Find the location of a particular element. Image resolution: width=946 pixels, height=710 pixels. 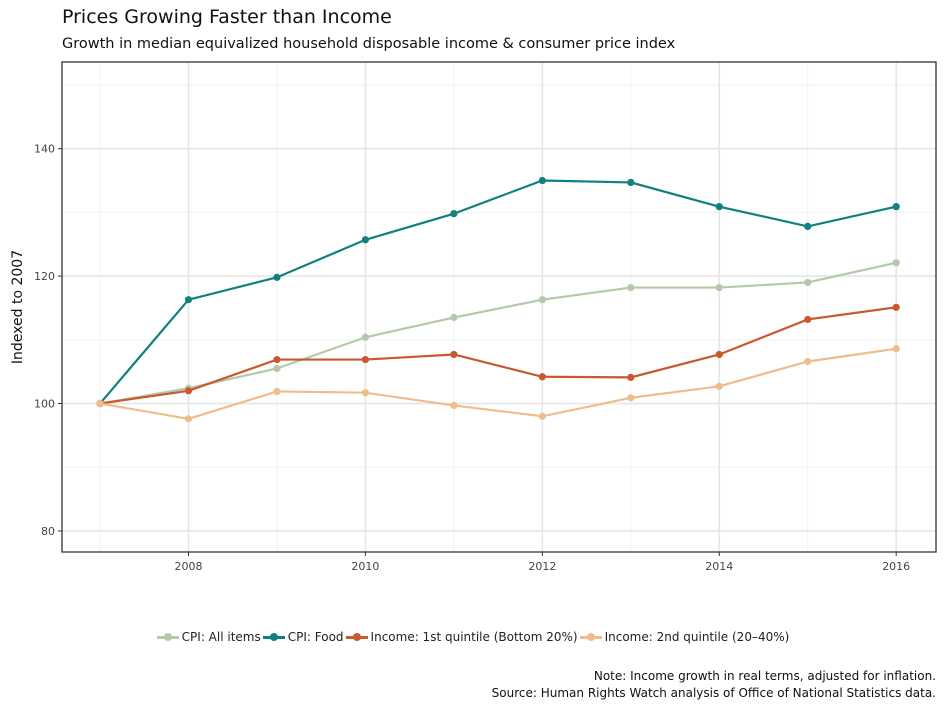

x-tick-label: 2012 is located at coordinates (542, 566).